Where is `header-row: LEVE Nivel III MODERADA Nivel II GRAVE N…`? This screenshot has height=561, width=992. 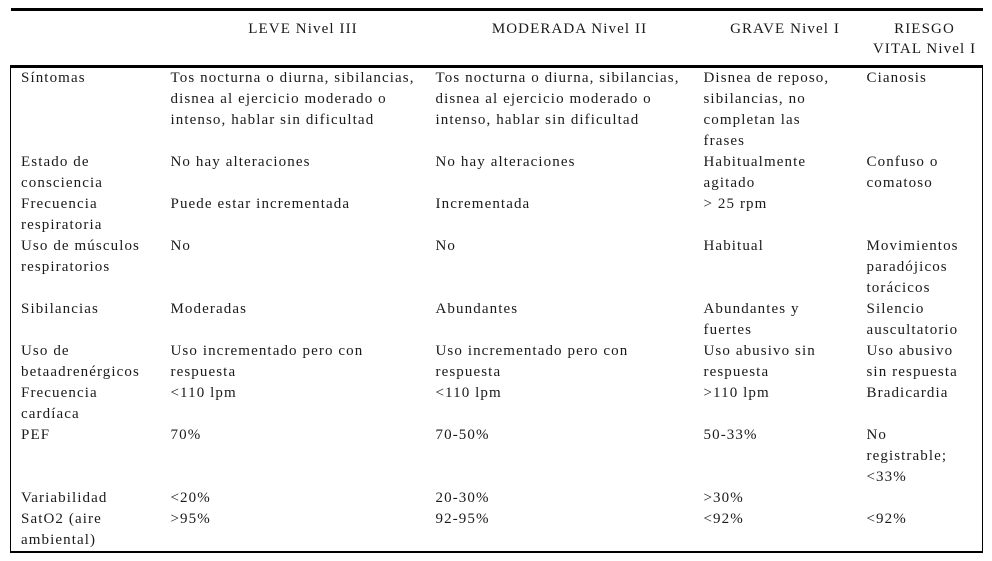
header-row: LEVE Nivel III MODERADA Nivel II GRAVE N… is located at coordinates (496, 38).